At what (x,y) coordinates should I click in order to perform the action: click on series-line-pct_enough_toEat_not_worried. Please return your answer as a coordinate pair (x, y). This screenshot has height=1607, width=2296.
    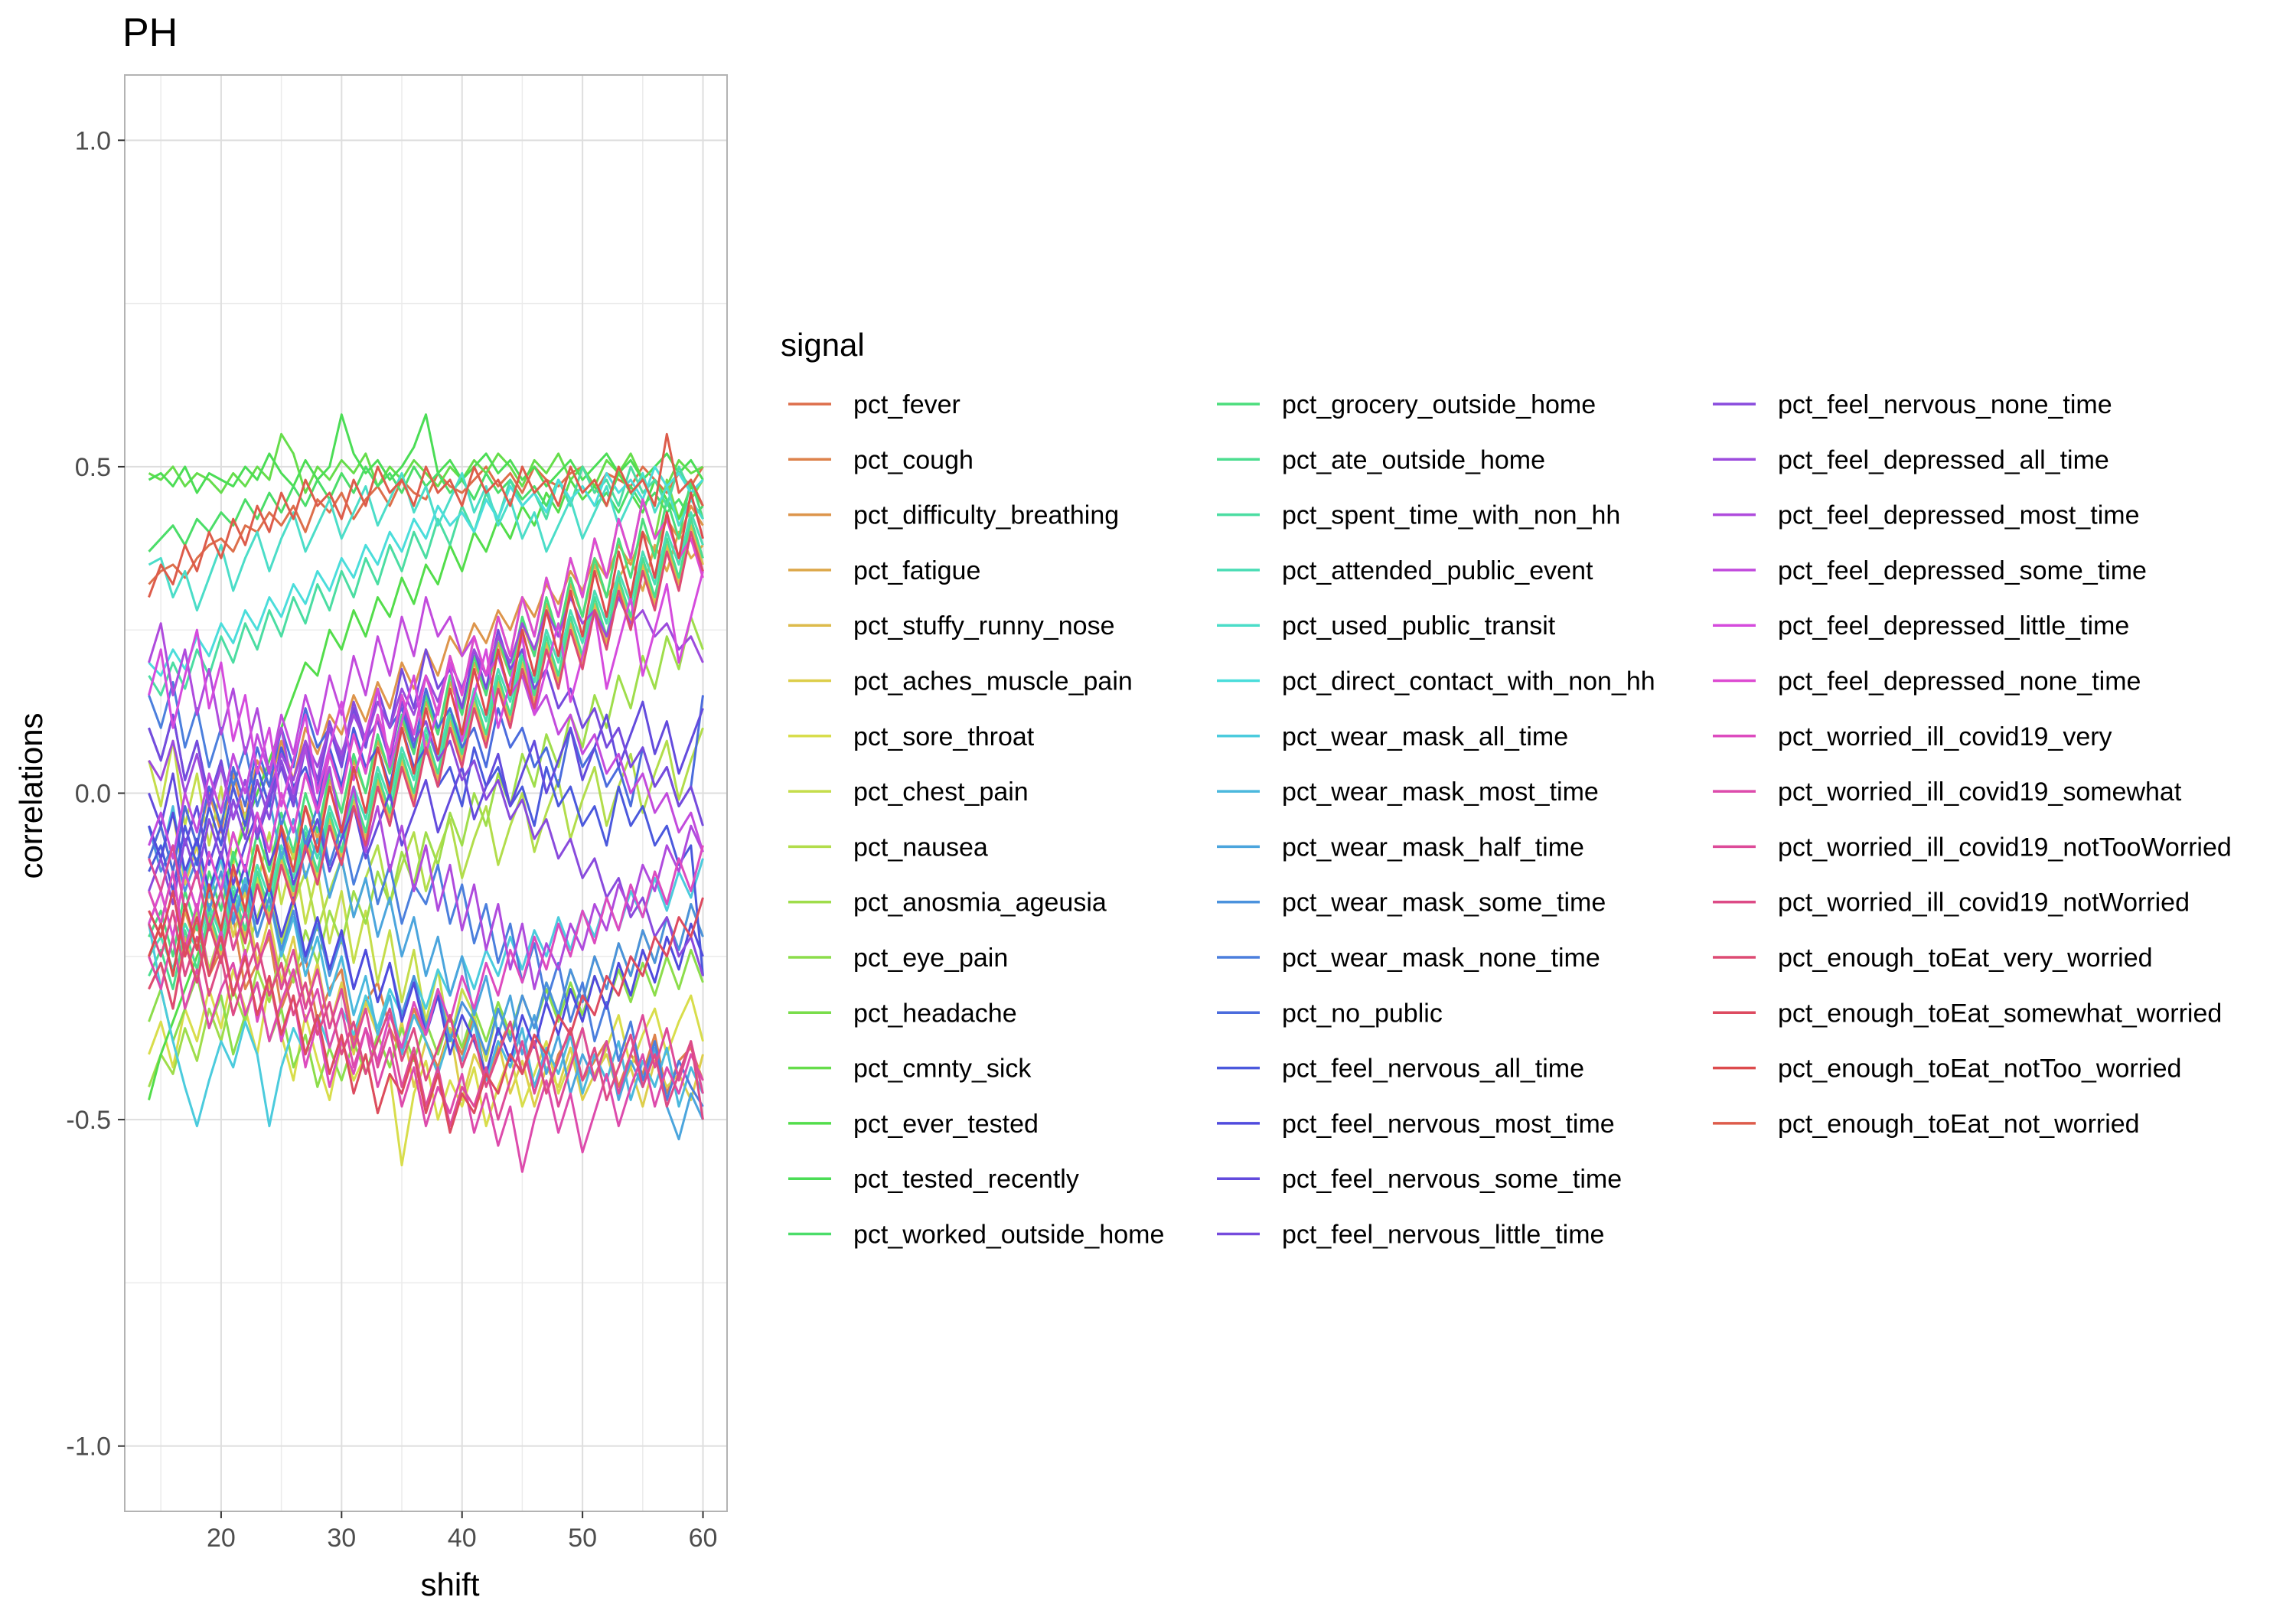
    Looking at the image, I should click on (426, 515).